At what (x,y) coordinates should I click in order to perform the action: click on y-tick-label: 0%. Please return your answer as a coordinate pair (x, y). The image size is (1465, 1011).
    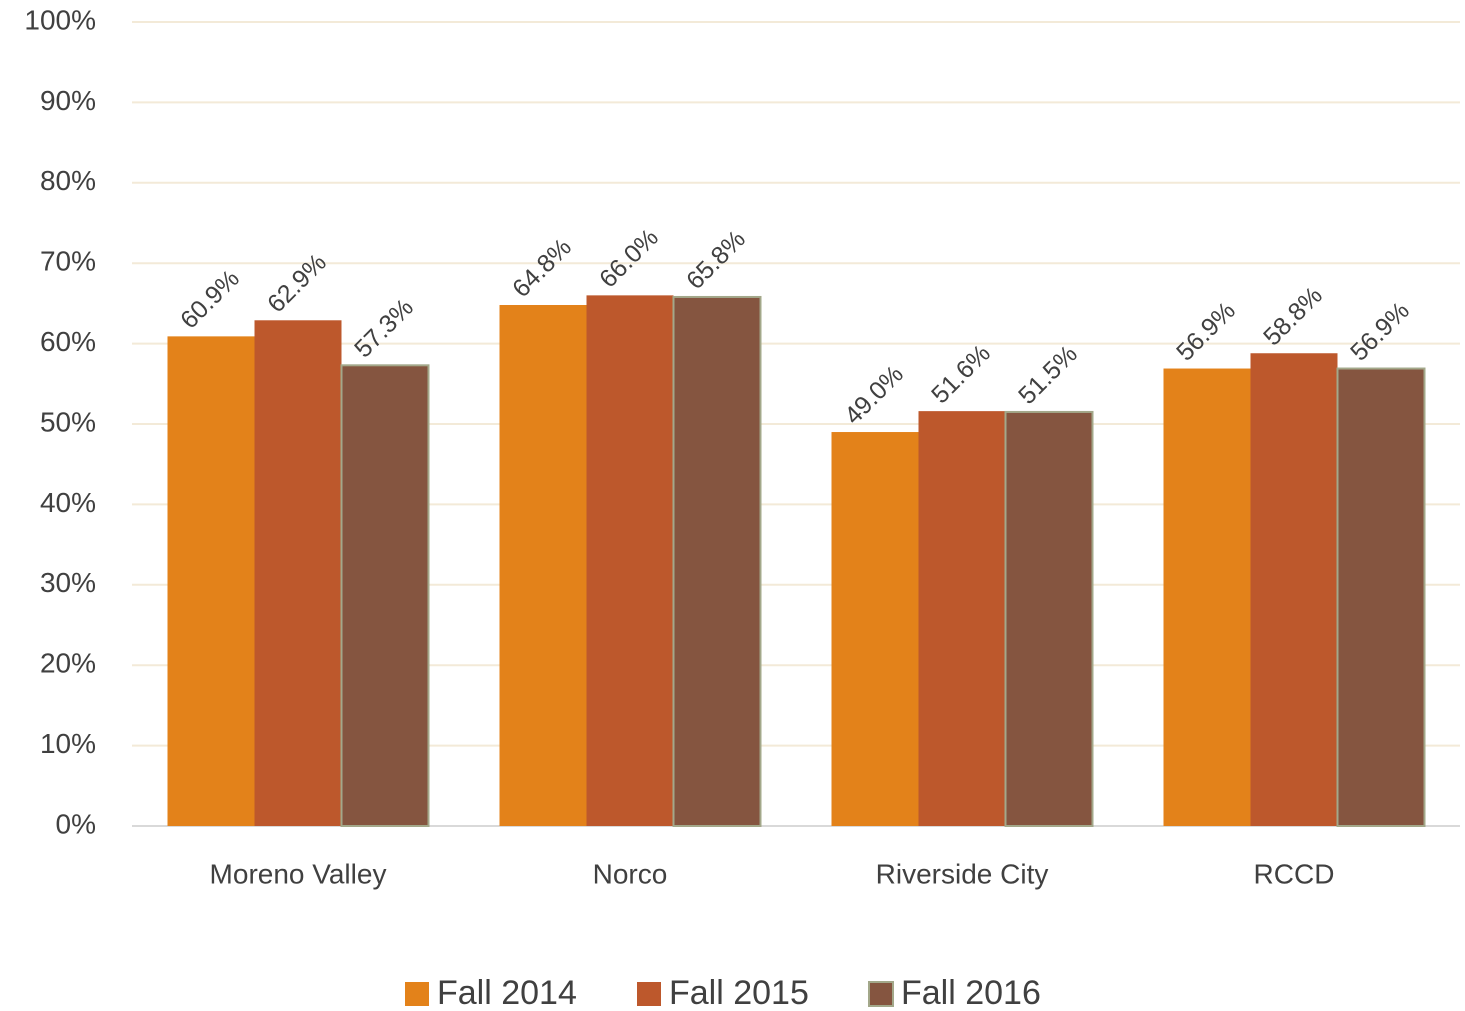
    Looking at the image, I should click on (76, 823).